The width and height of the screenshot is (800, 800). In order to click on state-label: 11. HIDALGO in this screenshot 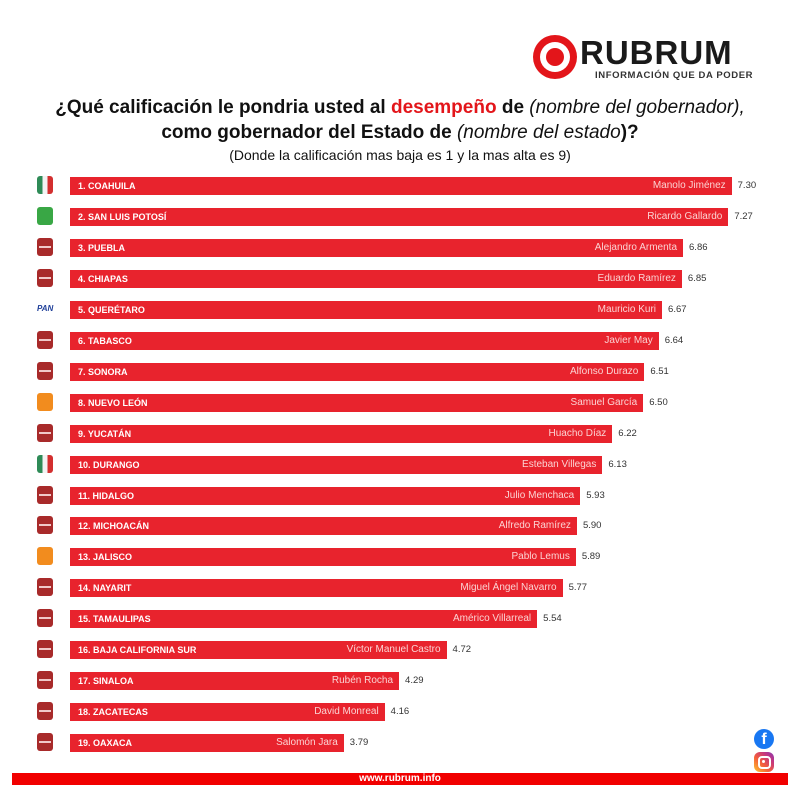, I will do `click(106, 495)`.